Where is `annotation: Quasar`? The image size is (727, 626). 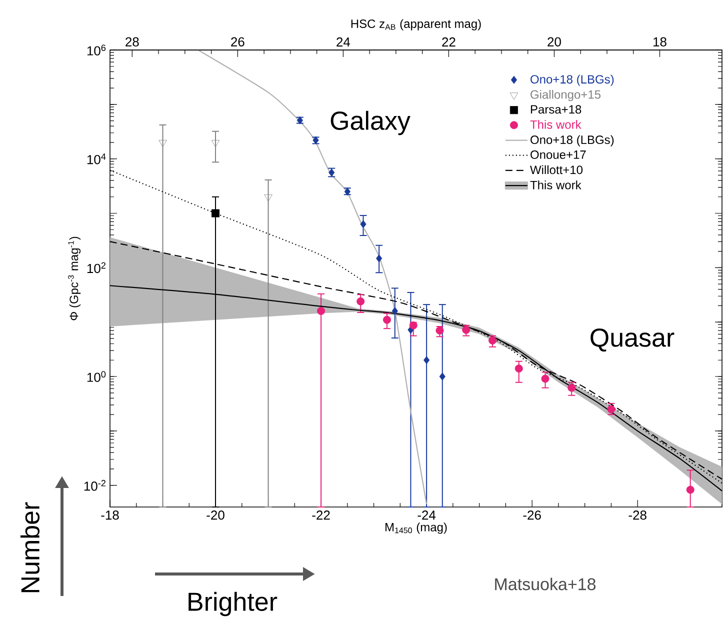
annotation: Quasar is located at coordinates (632, 340).